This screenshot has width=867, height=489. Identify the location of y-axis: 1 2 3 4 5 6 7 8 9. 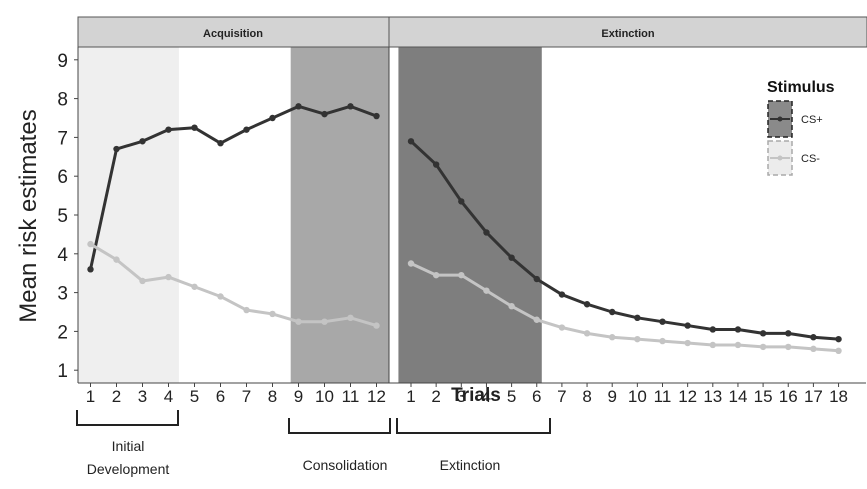
(67, 216).